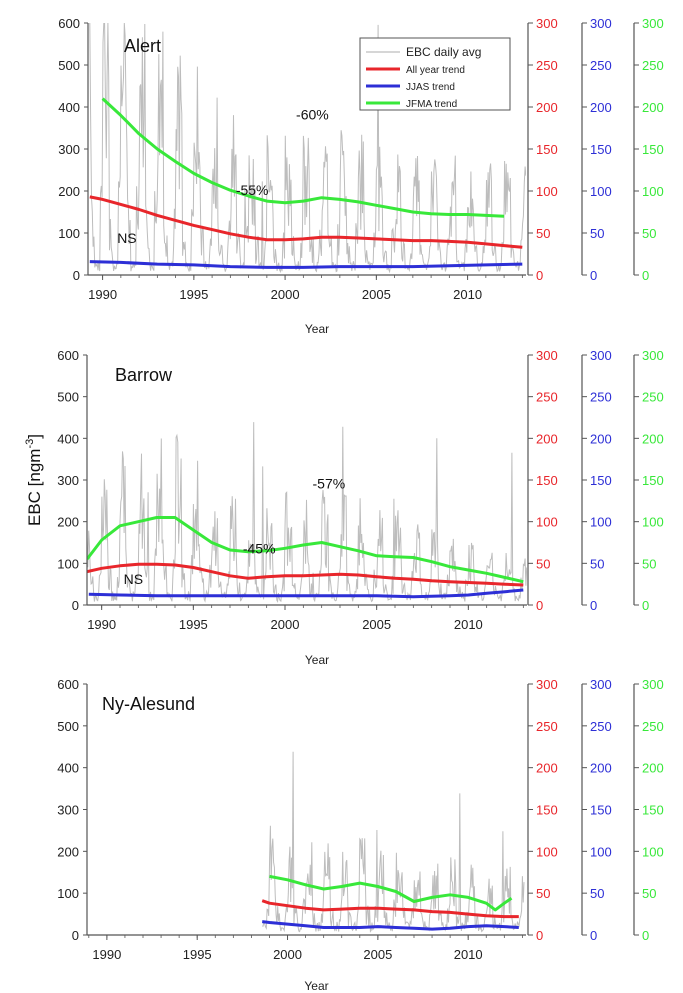 Image resolution: width=683 pixels, height=993 pixels. I want to click on trend-annotation: -60%, so click(312, 115).